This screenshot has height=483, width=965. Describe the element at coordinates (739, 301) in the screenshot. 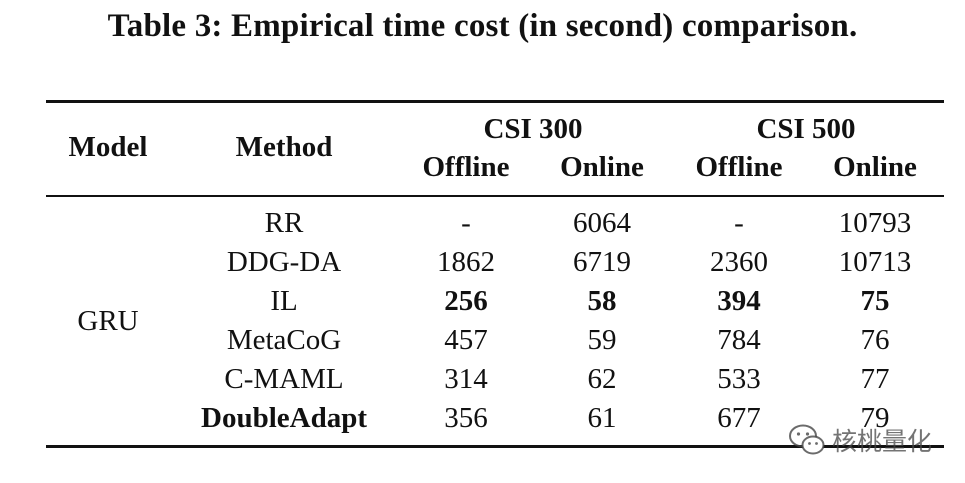

I see `value-cell: 394` at that location.